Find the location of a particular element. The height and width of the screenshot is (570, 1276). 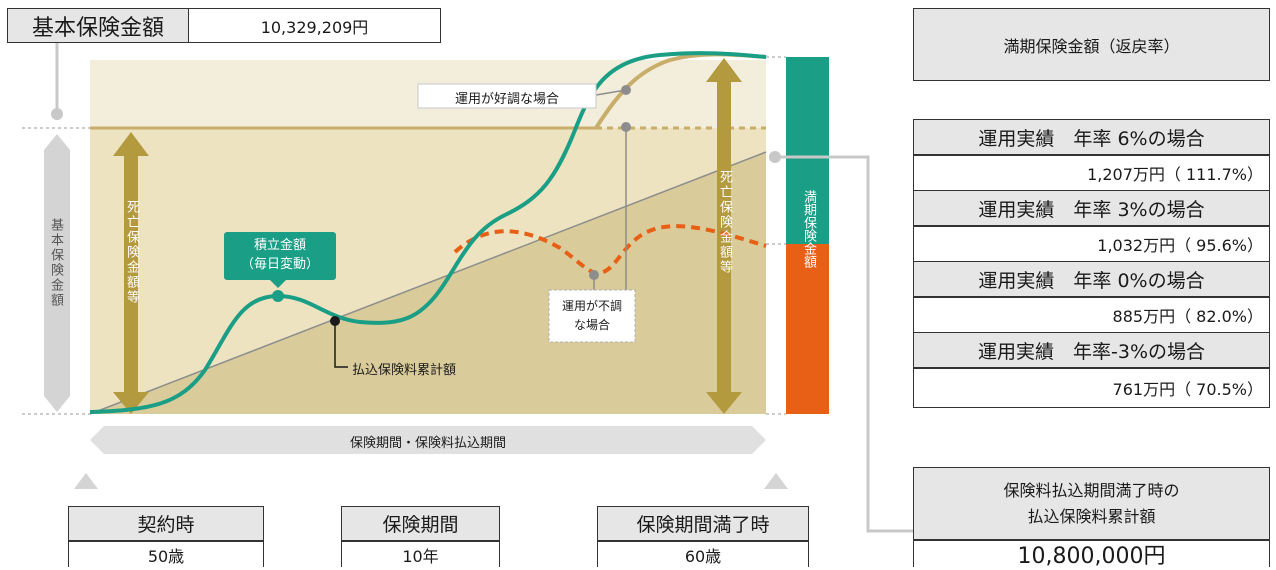

scenario-value-3: 1,032万円（ 95.6%） is located at coordinates (1091, 244).